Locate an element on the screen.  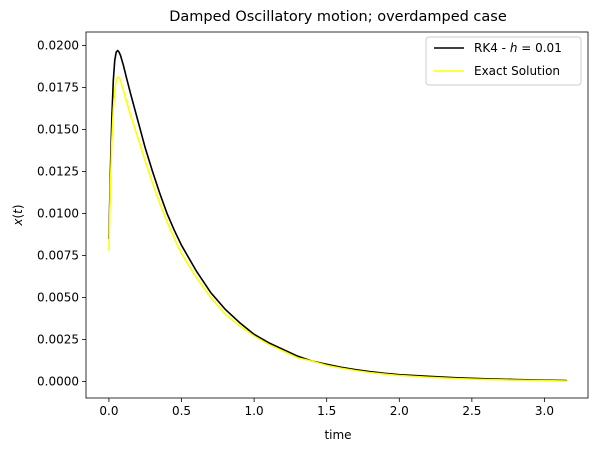
y-tick-label: 0.0100 is located at coordinates (58, 213).